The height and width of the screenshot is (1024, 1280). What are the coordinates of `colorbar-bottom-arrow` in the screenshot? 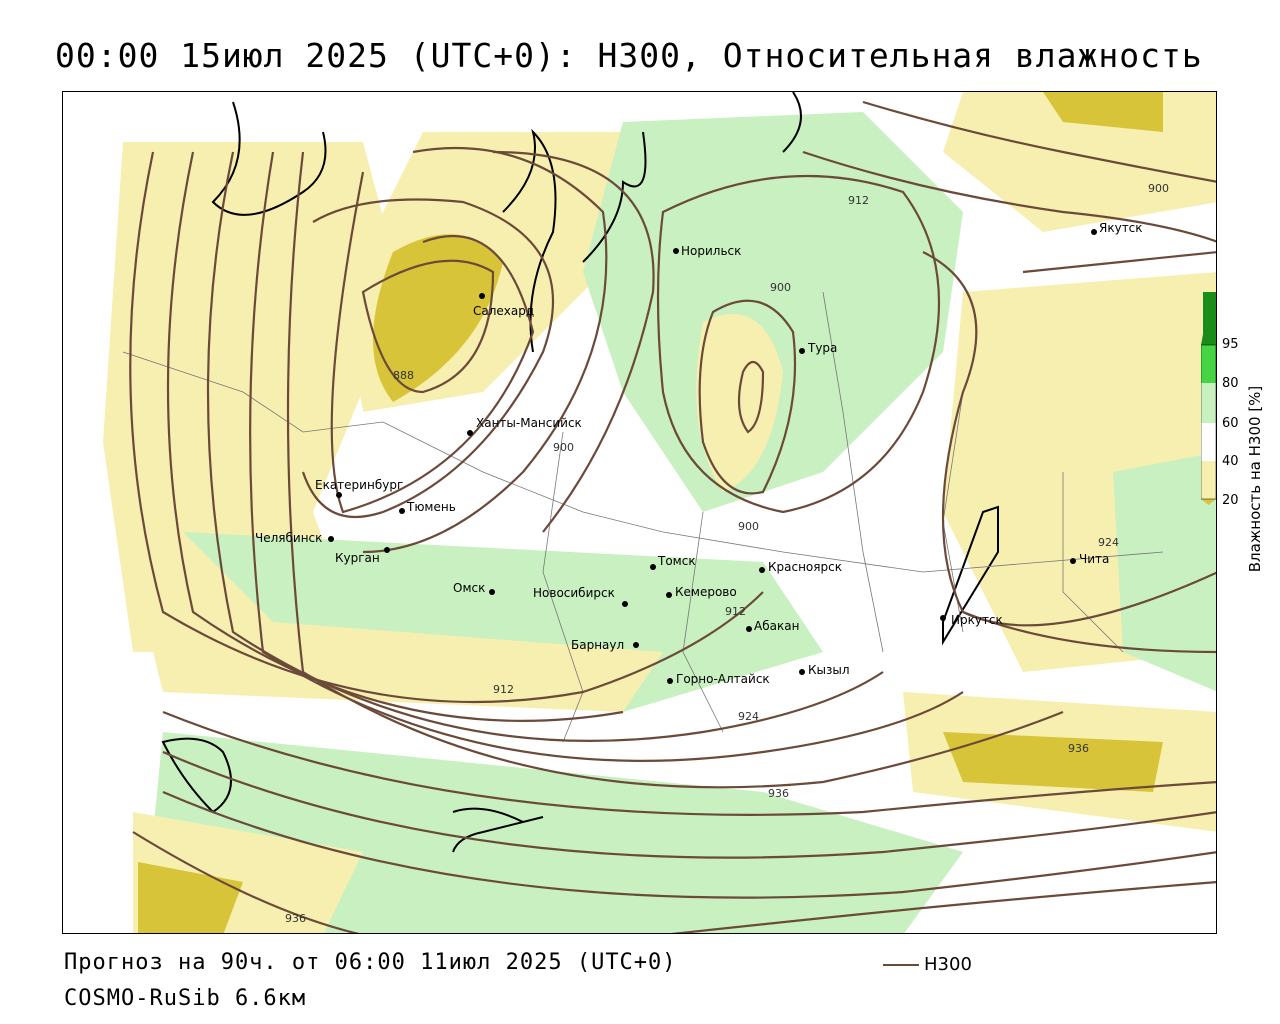 It's located at (1208, 502).